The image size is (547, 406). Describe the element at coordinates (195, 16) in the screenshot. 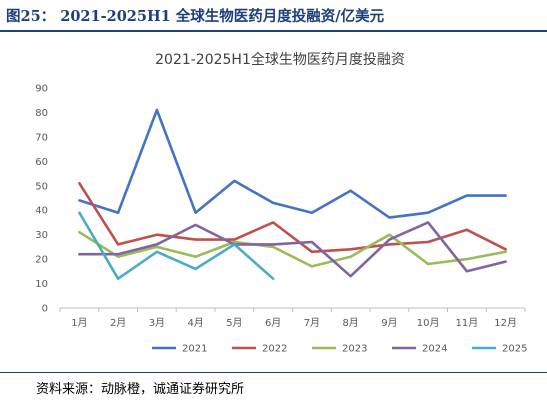

I see `figure-label: 图25： 2021-2025H1 全球生物医药月度投融资/亿美元` at that location.